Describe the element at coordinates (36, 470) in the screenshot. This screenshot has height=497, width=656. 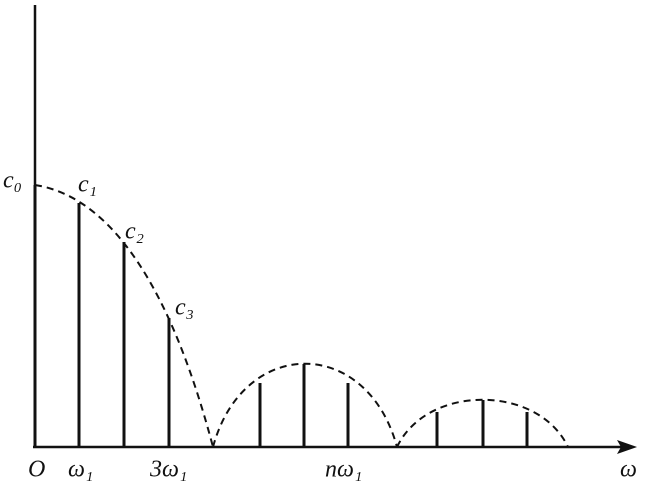
I see `origin-label: O` at that location.